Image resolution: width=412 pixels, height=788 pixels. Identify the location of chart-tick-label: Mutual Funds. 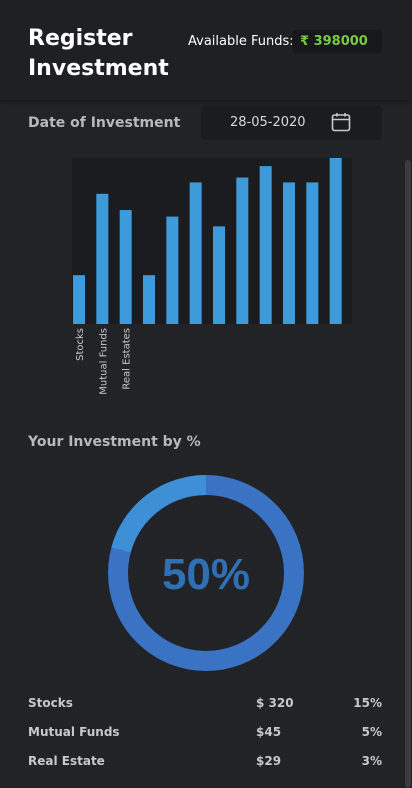
(103, 361).